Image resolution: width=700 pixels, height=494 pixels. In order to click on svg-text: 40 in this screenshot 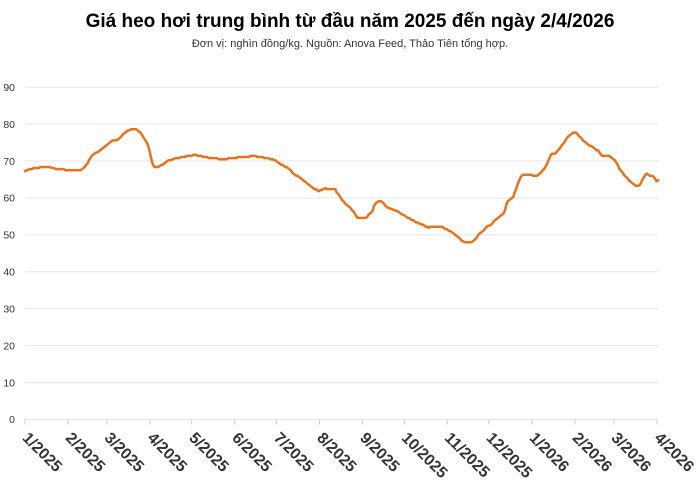, I will do `click(9, 273)`.